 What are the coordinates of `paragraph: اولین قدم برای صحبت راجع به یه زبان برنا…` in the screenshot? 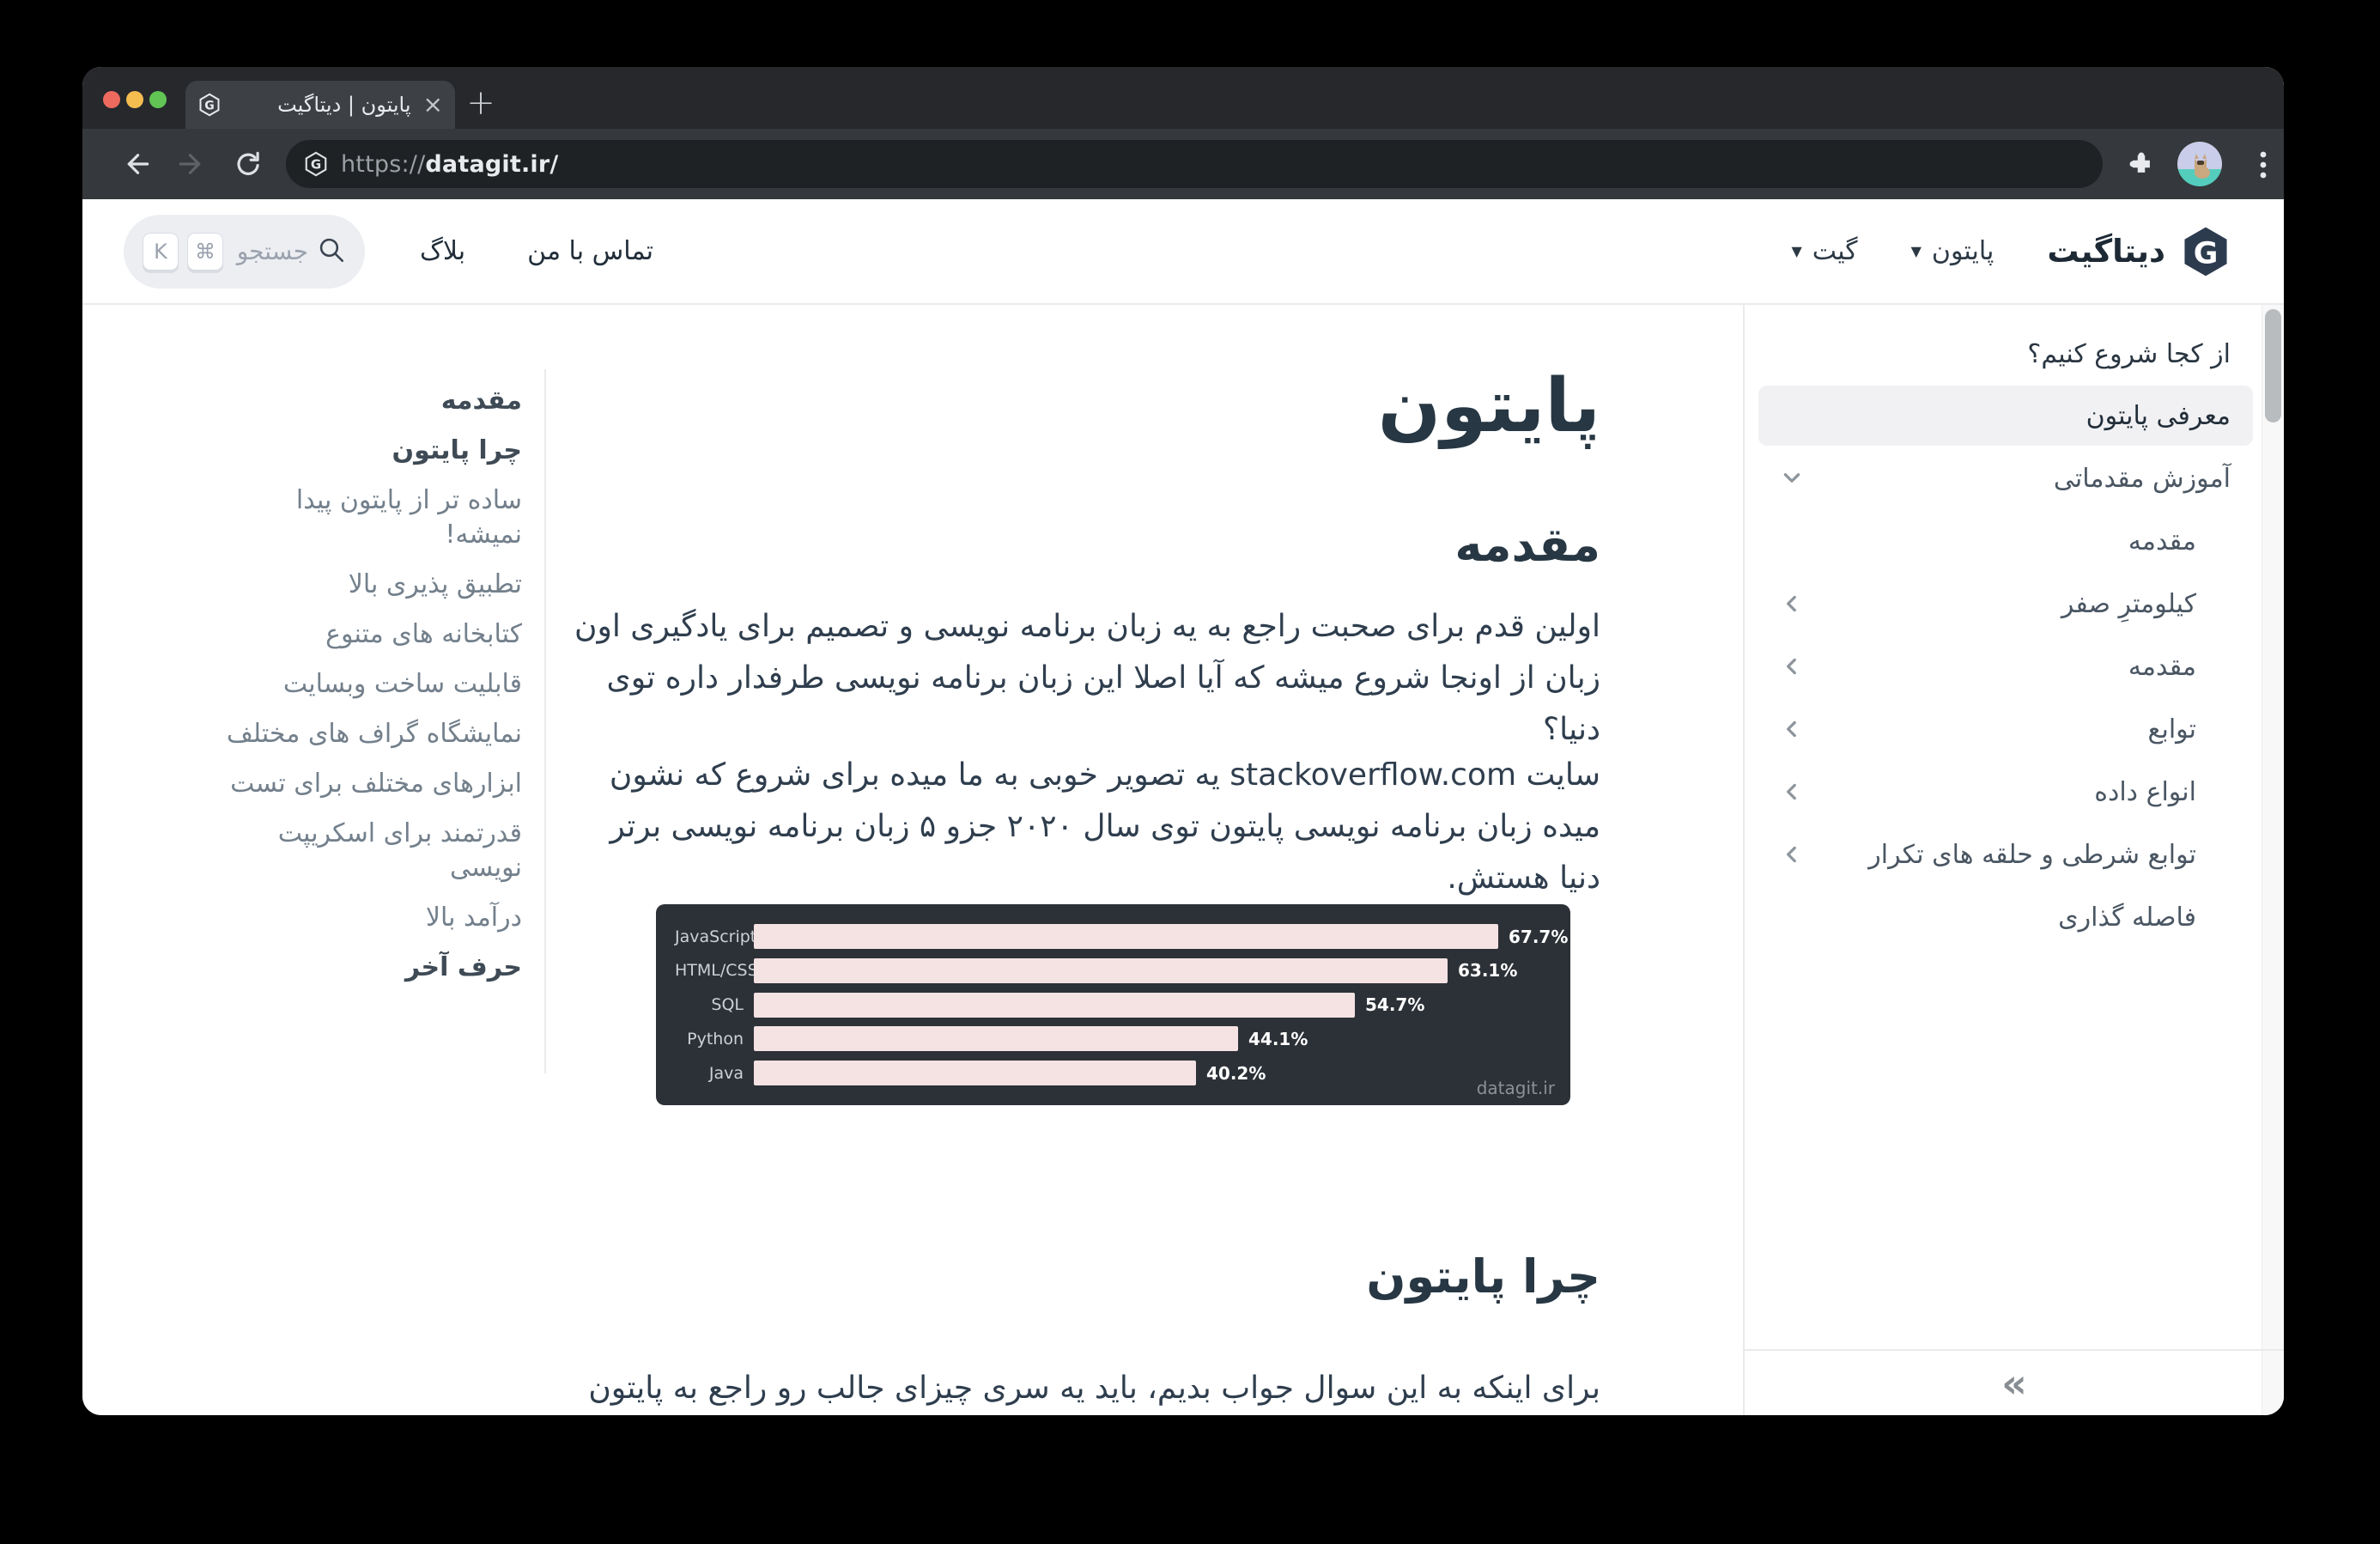 It's located at (1087, 678).